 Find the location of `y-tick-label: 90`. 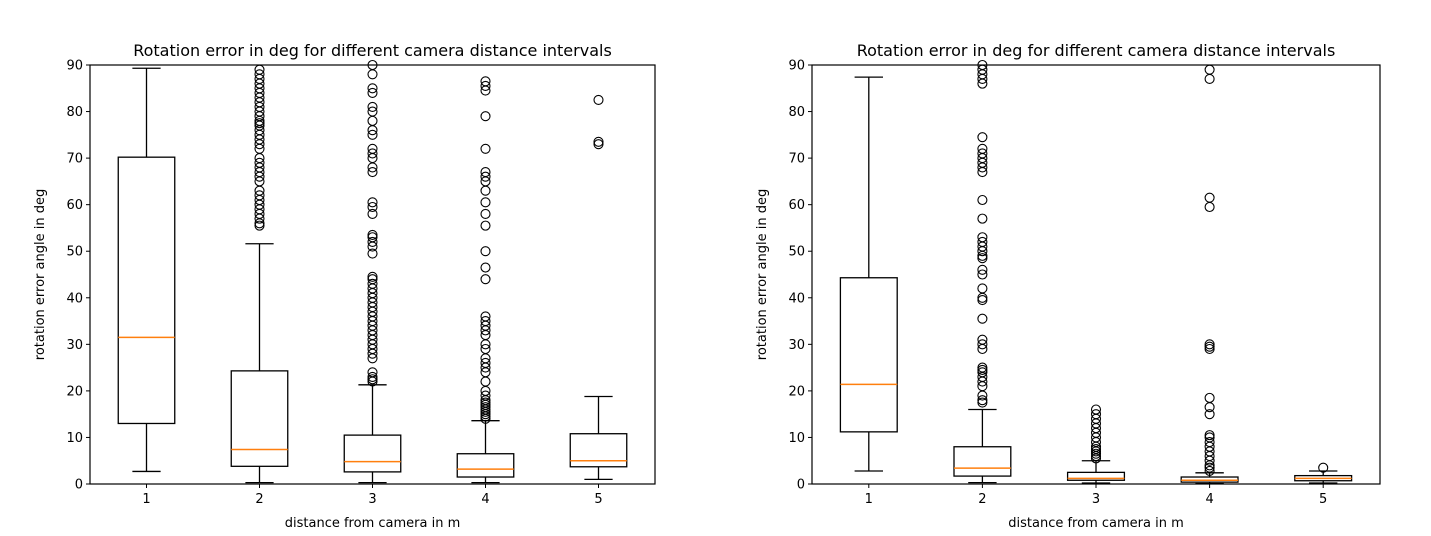

y-tick-label: 90 is located at coordinates (74, 66).